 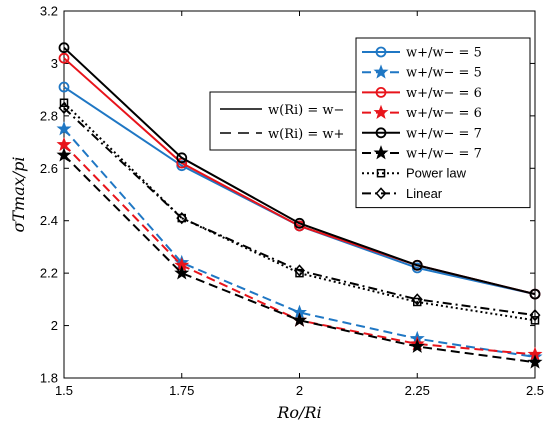 What do you see at coordinates (424, 193) in the screenshot?
I see `legend-label: Linear` at bounding box center [424, 193].